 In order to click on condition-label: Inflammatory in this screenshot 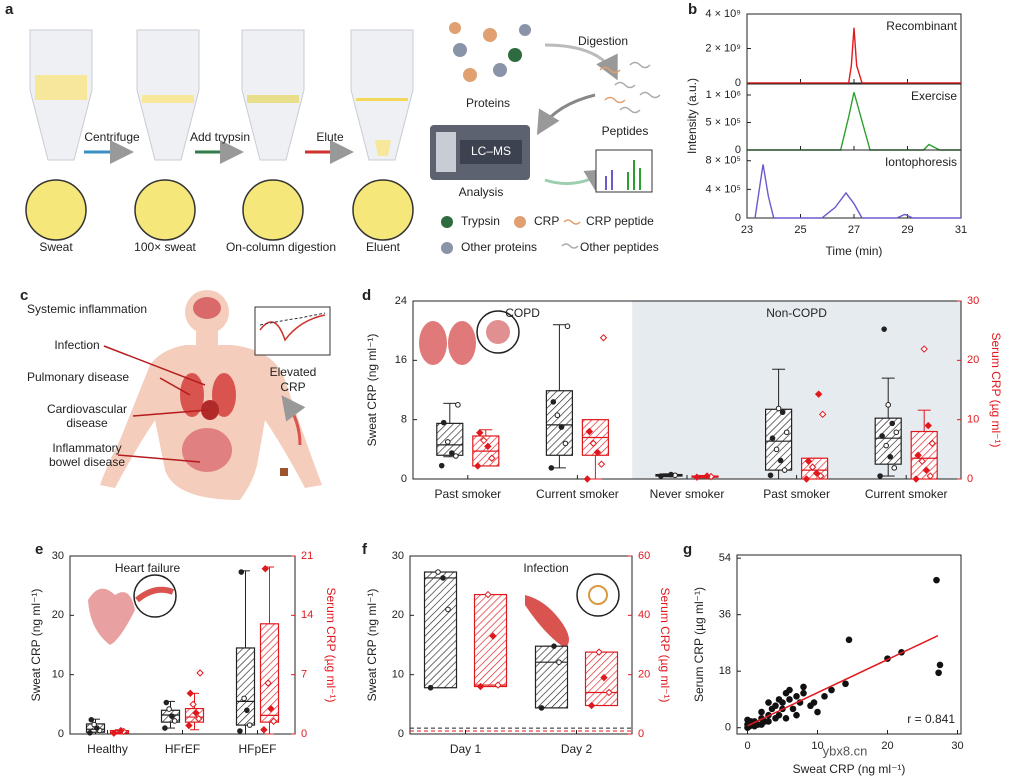, I will do `click(86, 448)`.